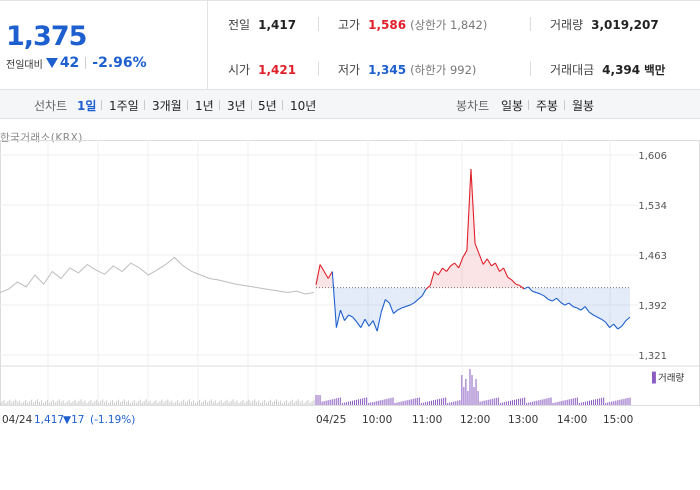 The image size is (700, 490). What do you see at coordinates (350, 104) in the screenshot?
I see `chart-tabs: 선차트 1일 1주일 3개월 1년 3년 5년 10년 봉차트 일봉 주봉 월봉` at bounding box center [350, 104].